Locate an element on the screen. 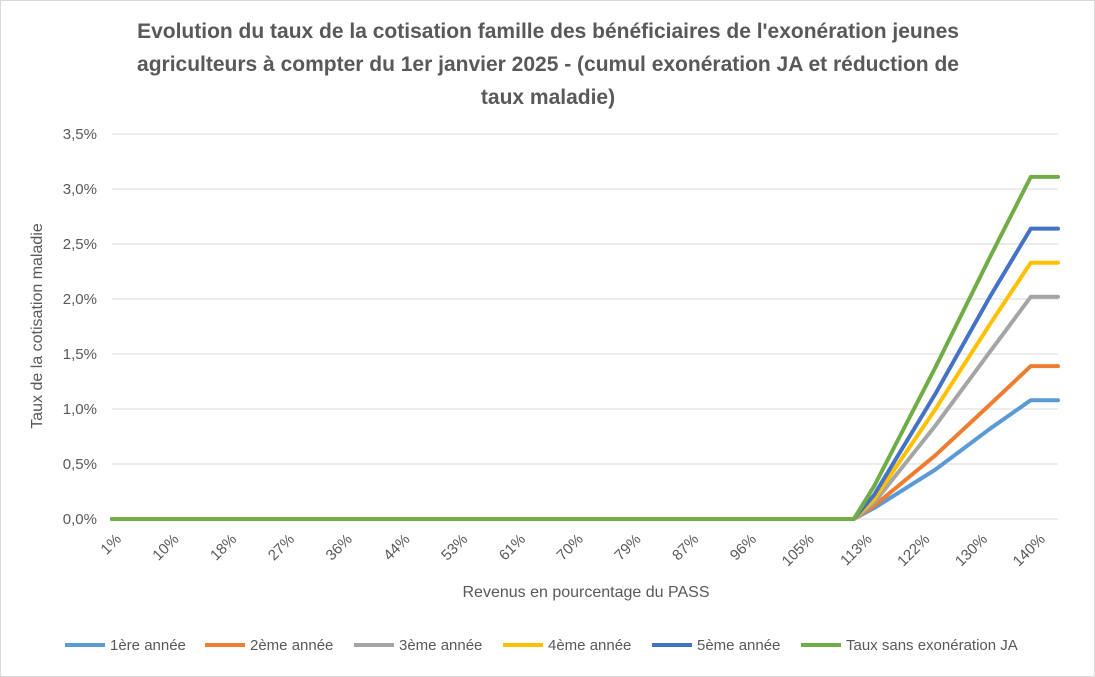 This screenshot has width=1095, height=677. x-tick-label: 122% is located at coordinates (913, 550).